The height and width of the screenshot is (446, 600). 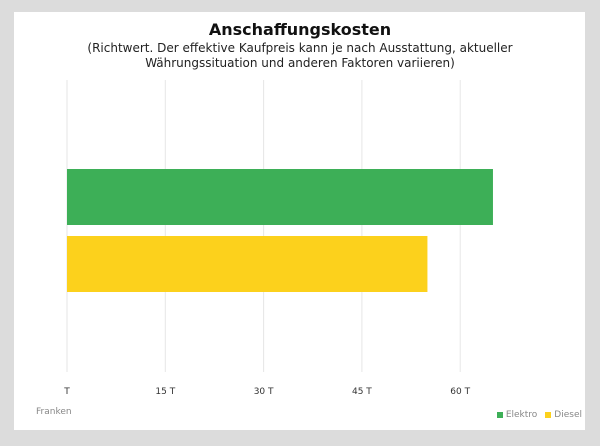 I want to click on x-tick-label: T, so click(x=66, y=392).